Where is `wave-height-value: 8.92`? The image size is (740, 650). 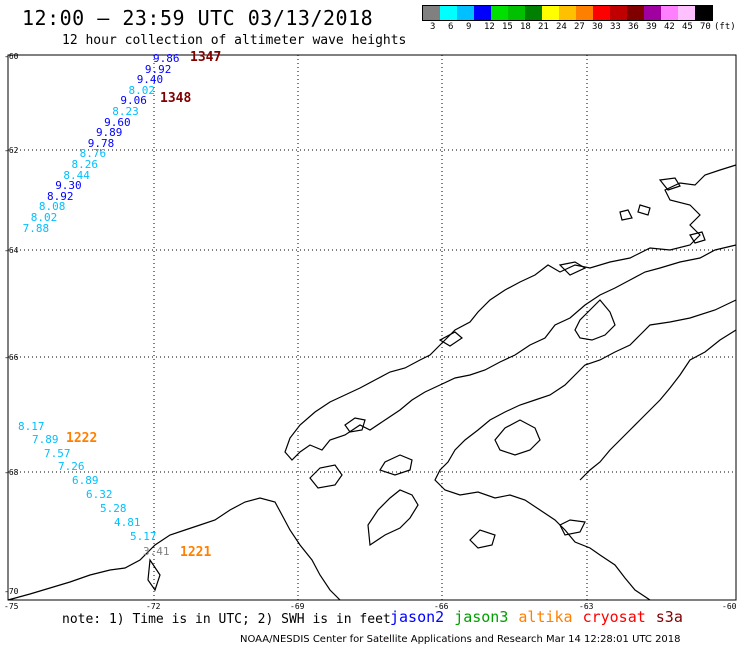
wave-height-value: 8.92 is located at coordinates (60, 196).